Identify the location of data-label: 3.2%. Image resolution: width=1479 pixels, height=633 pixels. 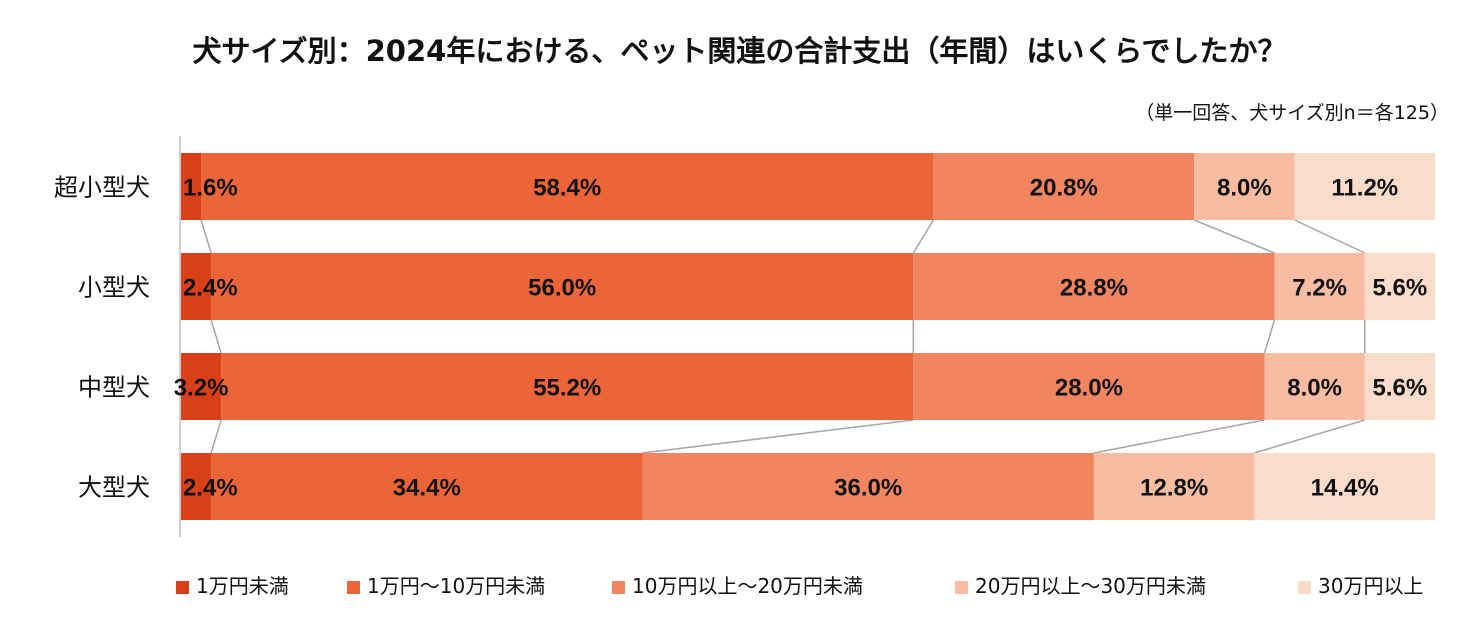
(201, 388).